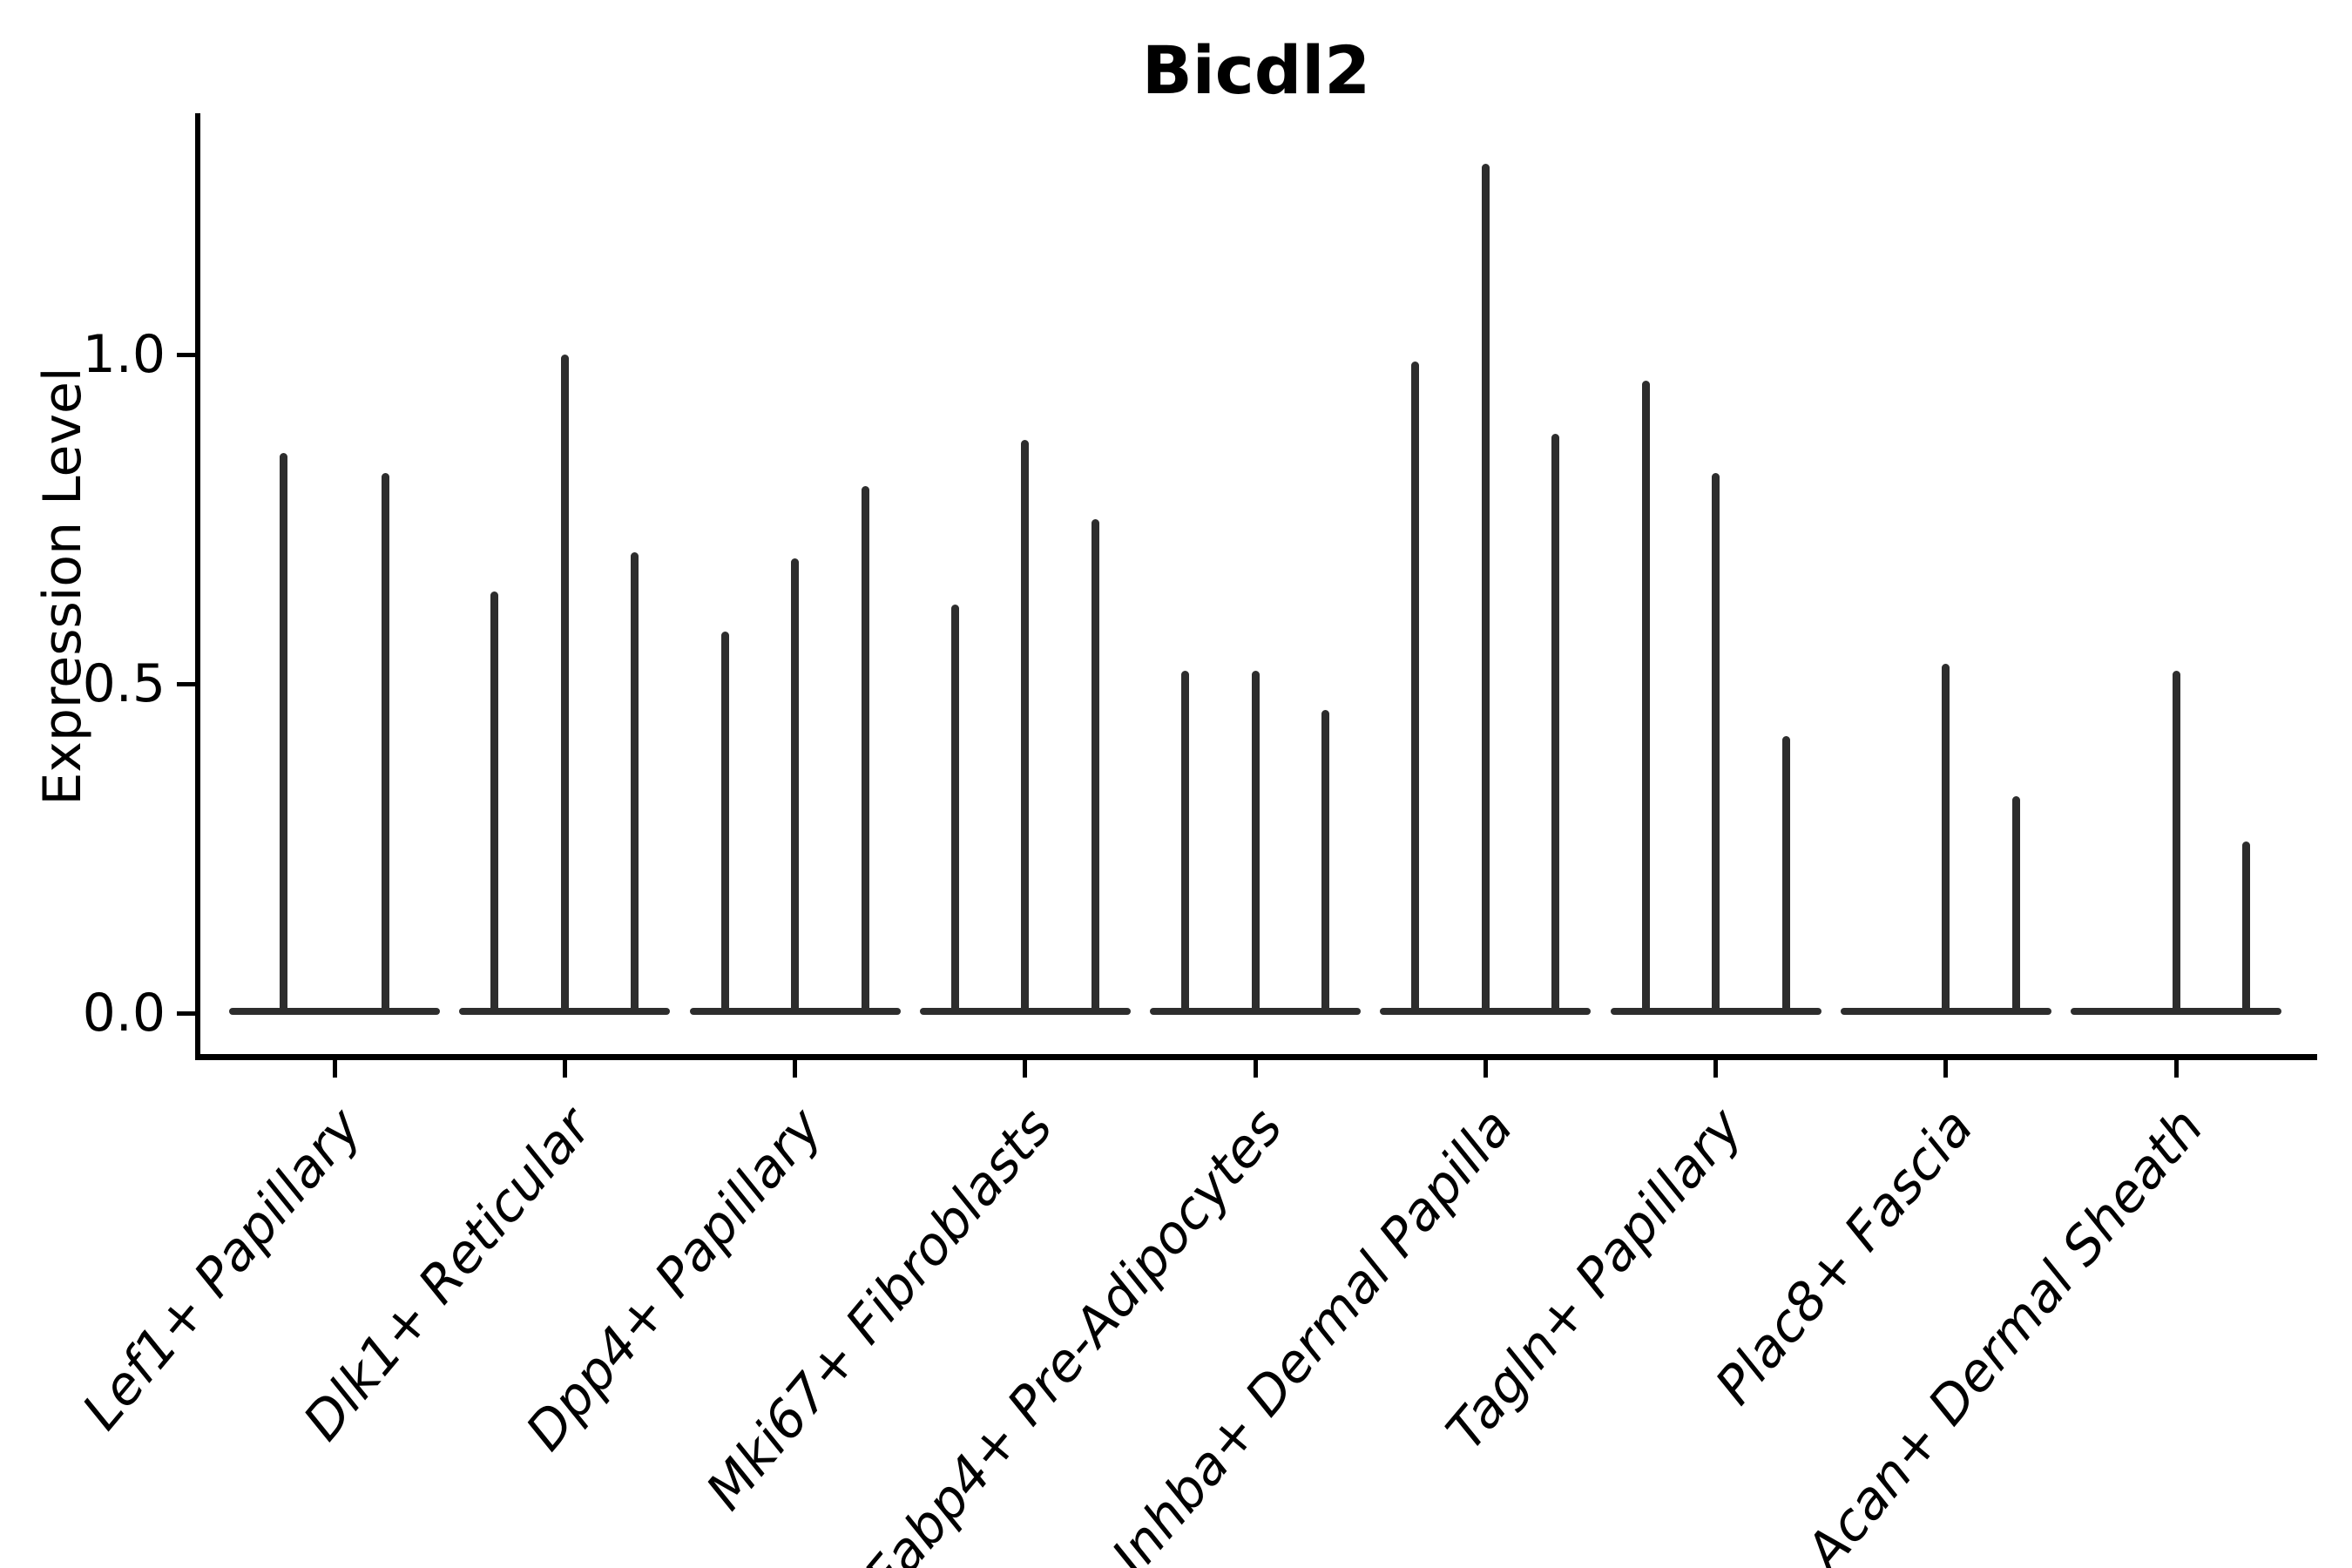 The width and height of the screenshot is (2352, 1568). What do you see at coordinates (198, 586) in the screenshot?
I see `y-axis-spine` at bounding box center [198, 586].